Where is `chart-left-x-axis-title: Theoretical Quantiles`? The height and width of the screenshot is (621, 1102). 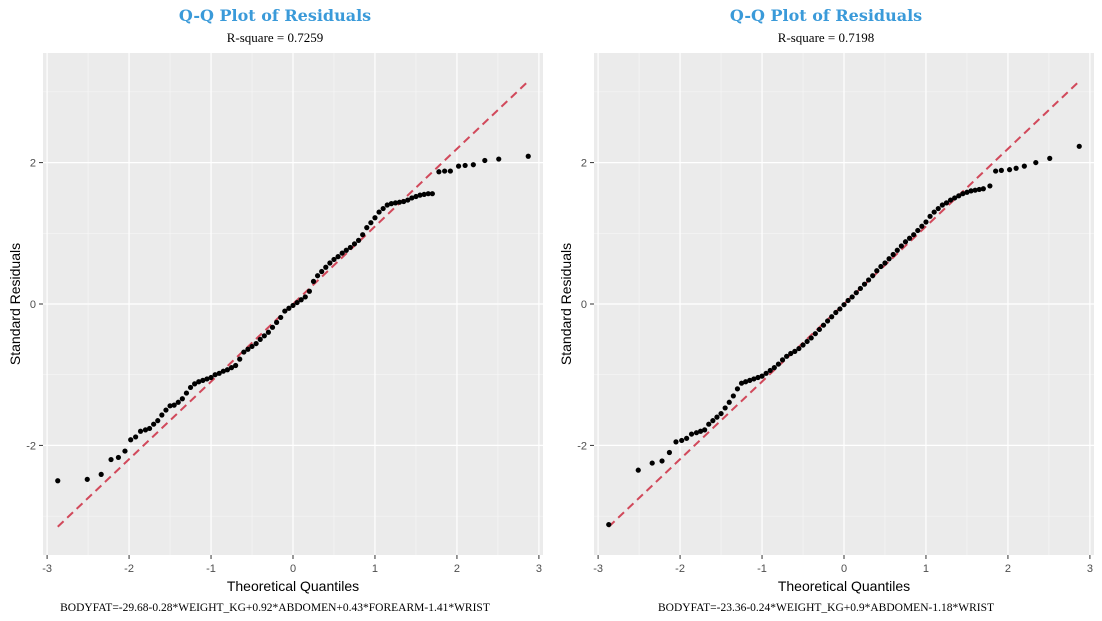 chart-left-x-axis-title: Theoretical Quantiles is located at coordinates (293, 586).